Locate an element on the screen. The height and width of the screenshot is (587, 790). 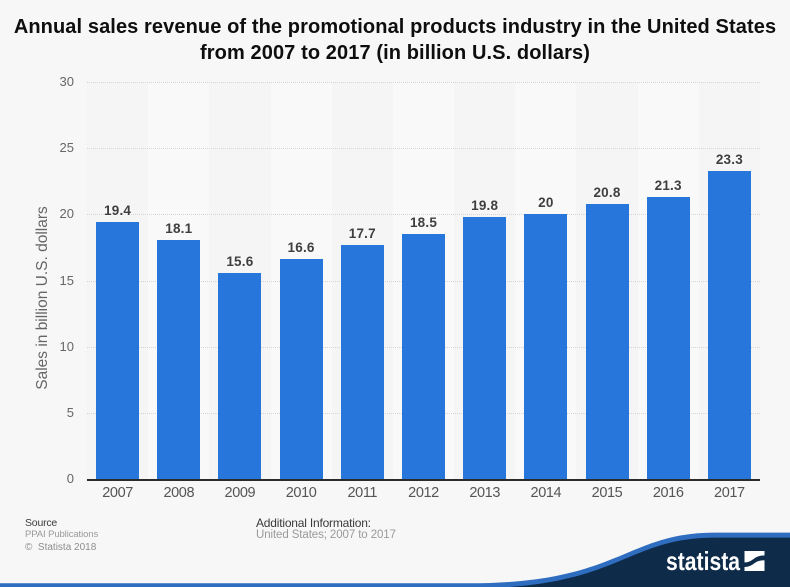
svg-text: statista is located at coordinates (703, 562).